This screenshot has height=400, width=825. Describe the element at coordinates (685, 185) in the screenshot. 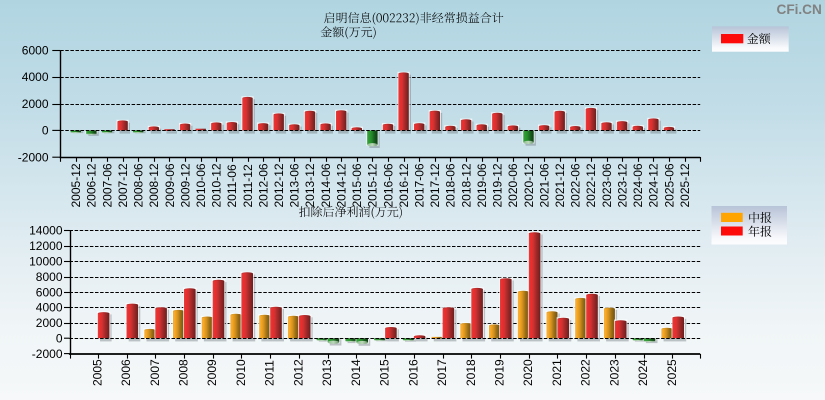

I see `svg-text: 2025-12` at that location.